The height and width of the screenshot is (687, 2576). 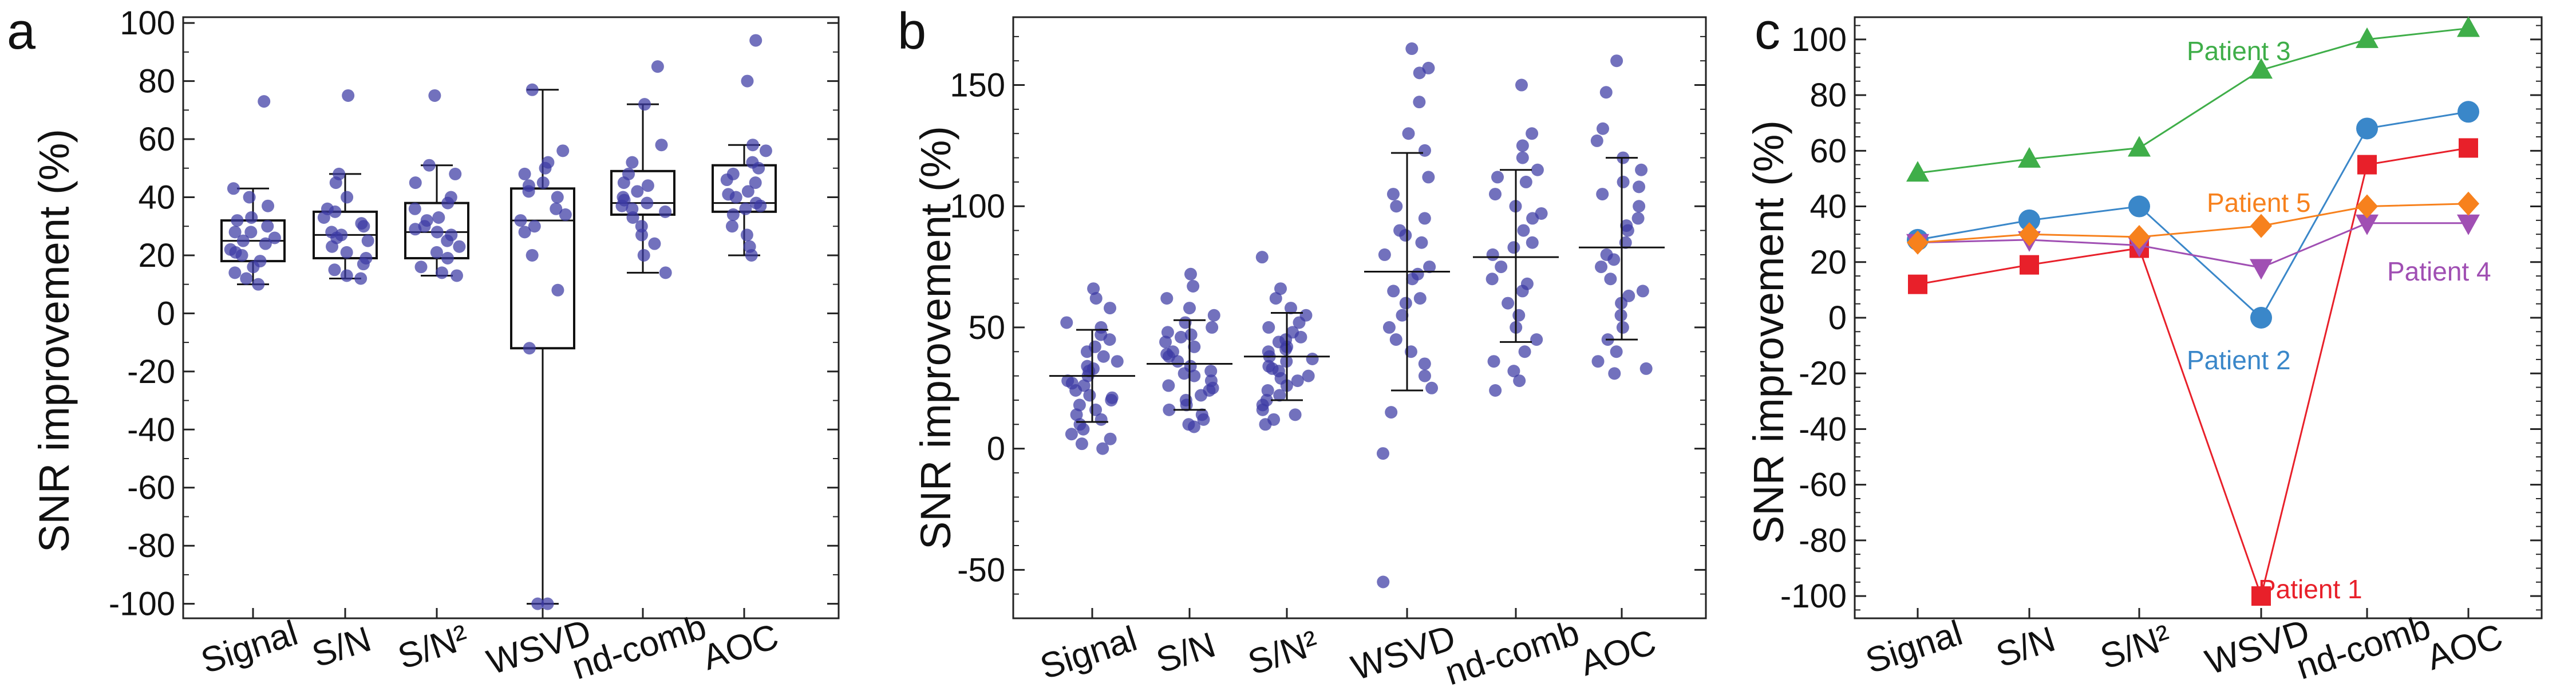 What do you see at coordinates (935, 338) in the screenshot?
I see `panel-b-ylabel: SNR improvement (%)` at bounding box center [935, 338].